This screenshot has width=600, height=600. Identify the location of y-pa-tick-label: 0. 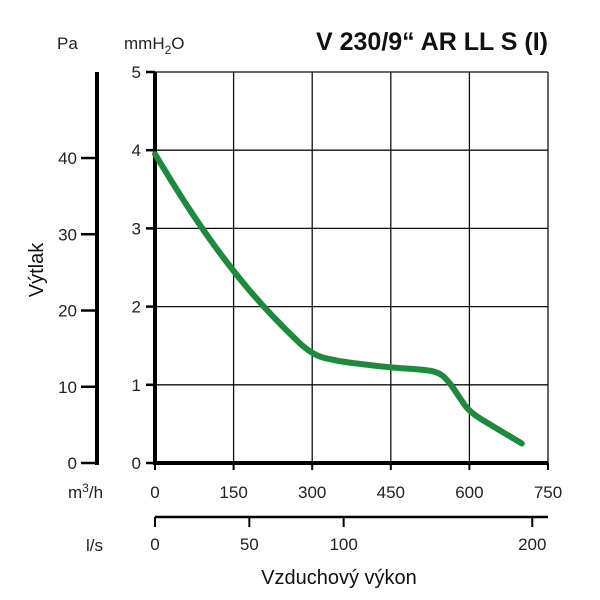
(72, 463).